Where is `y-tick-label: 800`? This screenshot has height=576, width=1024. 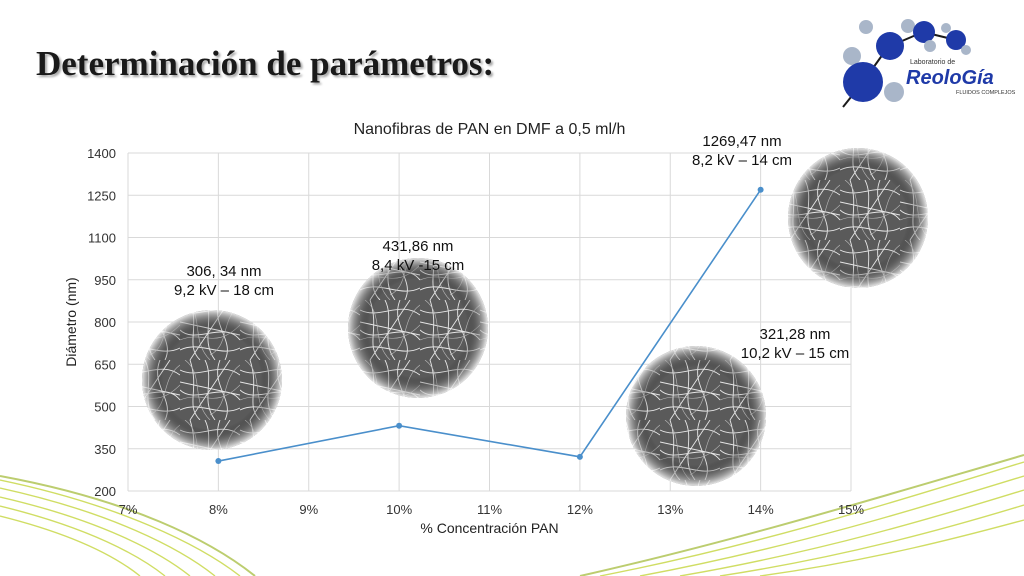 y-tick-label: 800 is located at coordinates (105, 322).